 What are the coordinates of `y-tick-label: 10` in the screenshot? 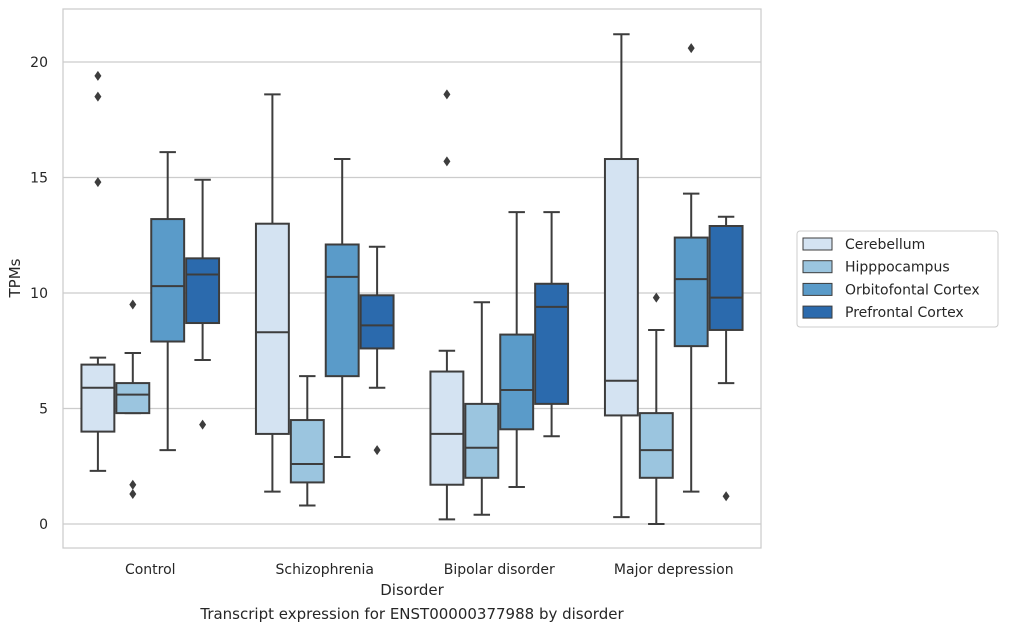 It's located at (39, 294).